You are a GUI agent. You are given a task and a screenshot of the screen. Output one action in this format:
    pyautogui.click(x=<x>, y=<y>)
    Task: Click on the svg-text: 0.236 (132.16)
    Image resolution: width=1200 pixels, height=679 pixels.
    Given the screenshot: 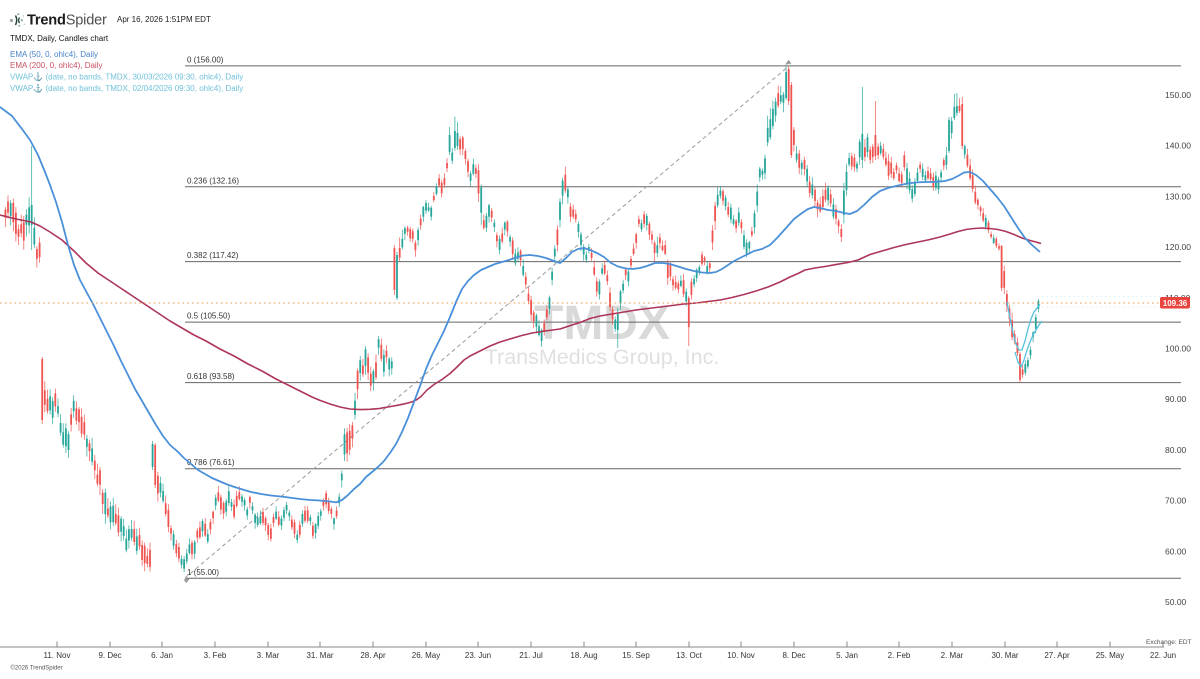 What is the action you would take?
    pyautogui.click(x=213, y=180)
    